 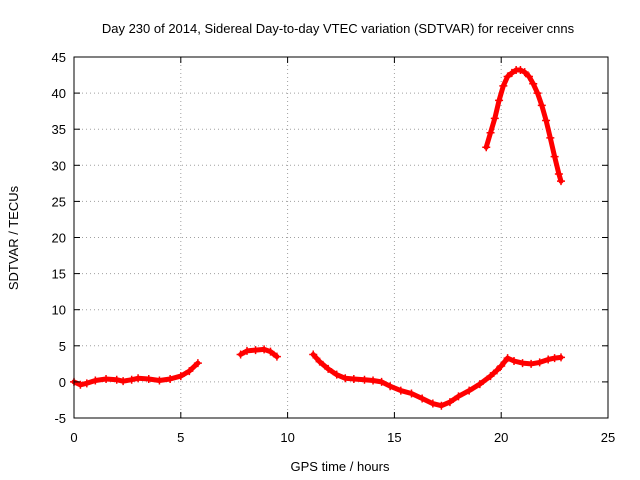 I want to click on x-tick-label: 20, so click(x=501, y=437).